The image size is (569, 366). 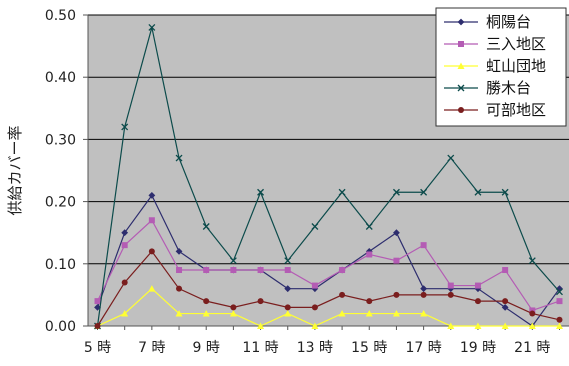 I want to click on legend-item: 三入地区, so click(x=495, y=44).